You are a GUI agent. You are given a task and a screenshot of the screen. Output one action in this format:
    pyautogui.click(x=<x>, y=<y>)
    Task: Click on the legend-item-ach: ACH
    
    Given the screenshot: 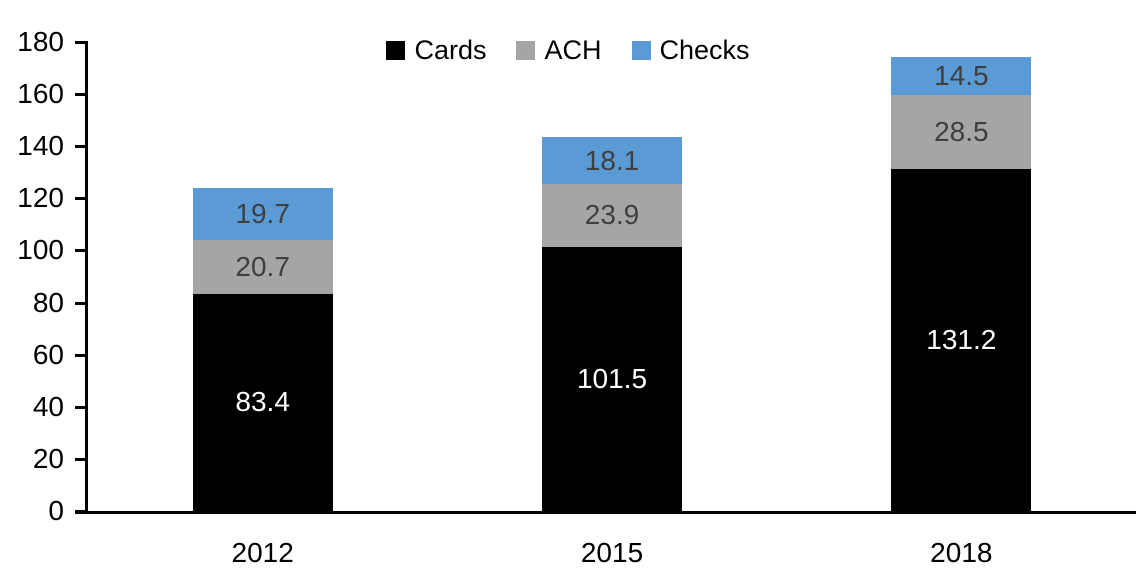 What is the action you would take?
    pyautogui.click(x=559, y=49)
    